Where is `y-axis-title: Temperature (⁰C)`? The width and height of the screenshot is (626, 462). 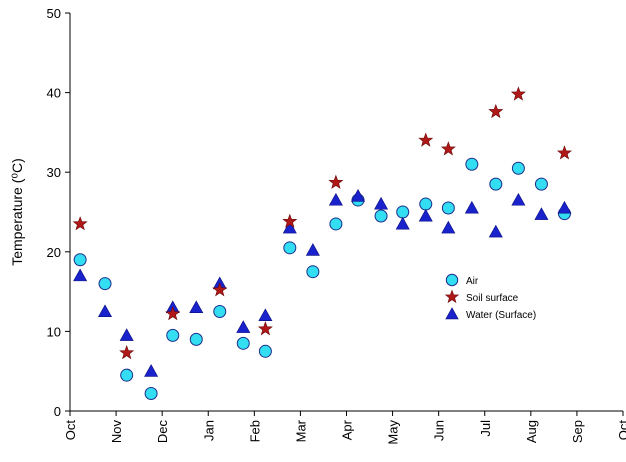 y-axis-title: Temperature (⁰C) is located at coordinates (17, 212).